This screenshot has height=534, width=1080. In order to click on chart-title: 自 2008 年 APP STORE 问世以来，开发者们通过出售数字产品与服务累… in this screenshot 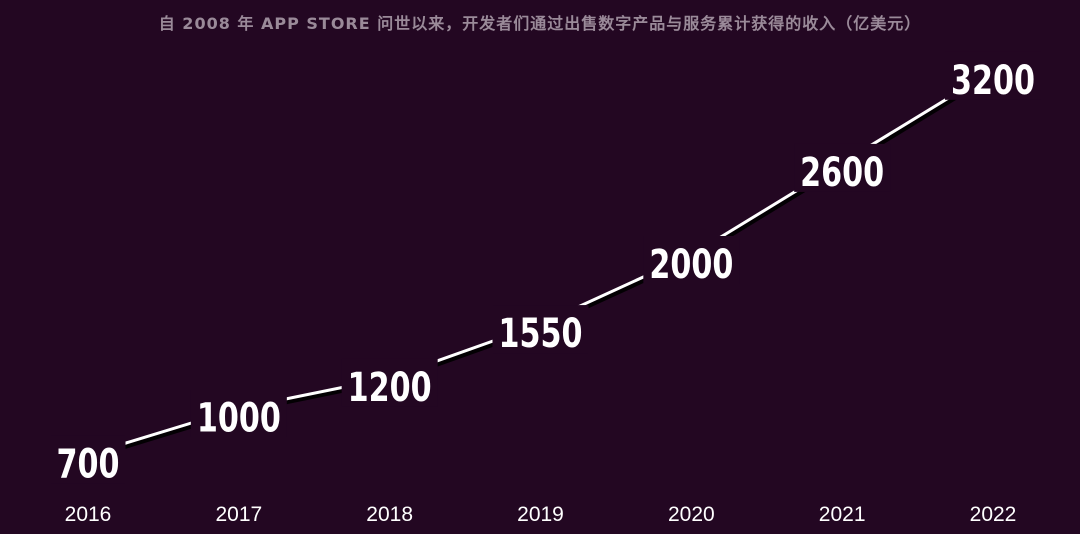, I will do `click(540, 23)`.